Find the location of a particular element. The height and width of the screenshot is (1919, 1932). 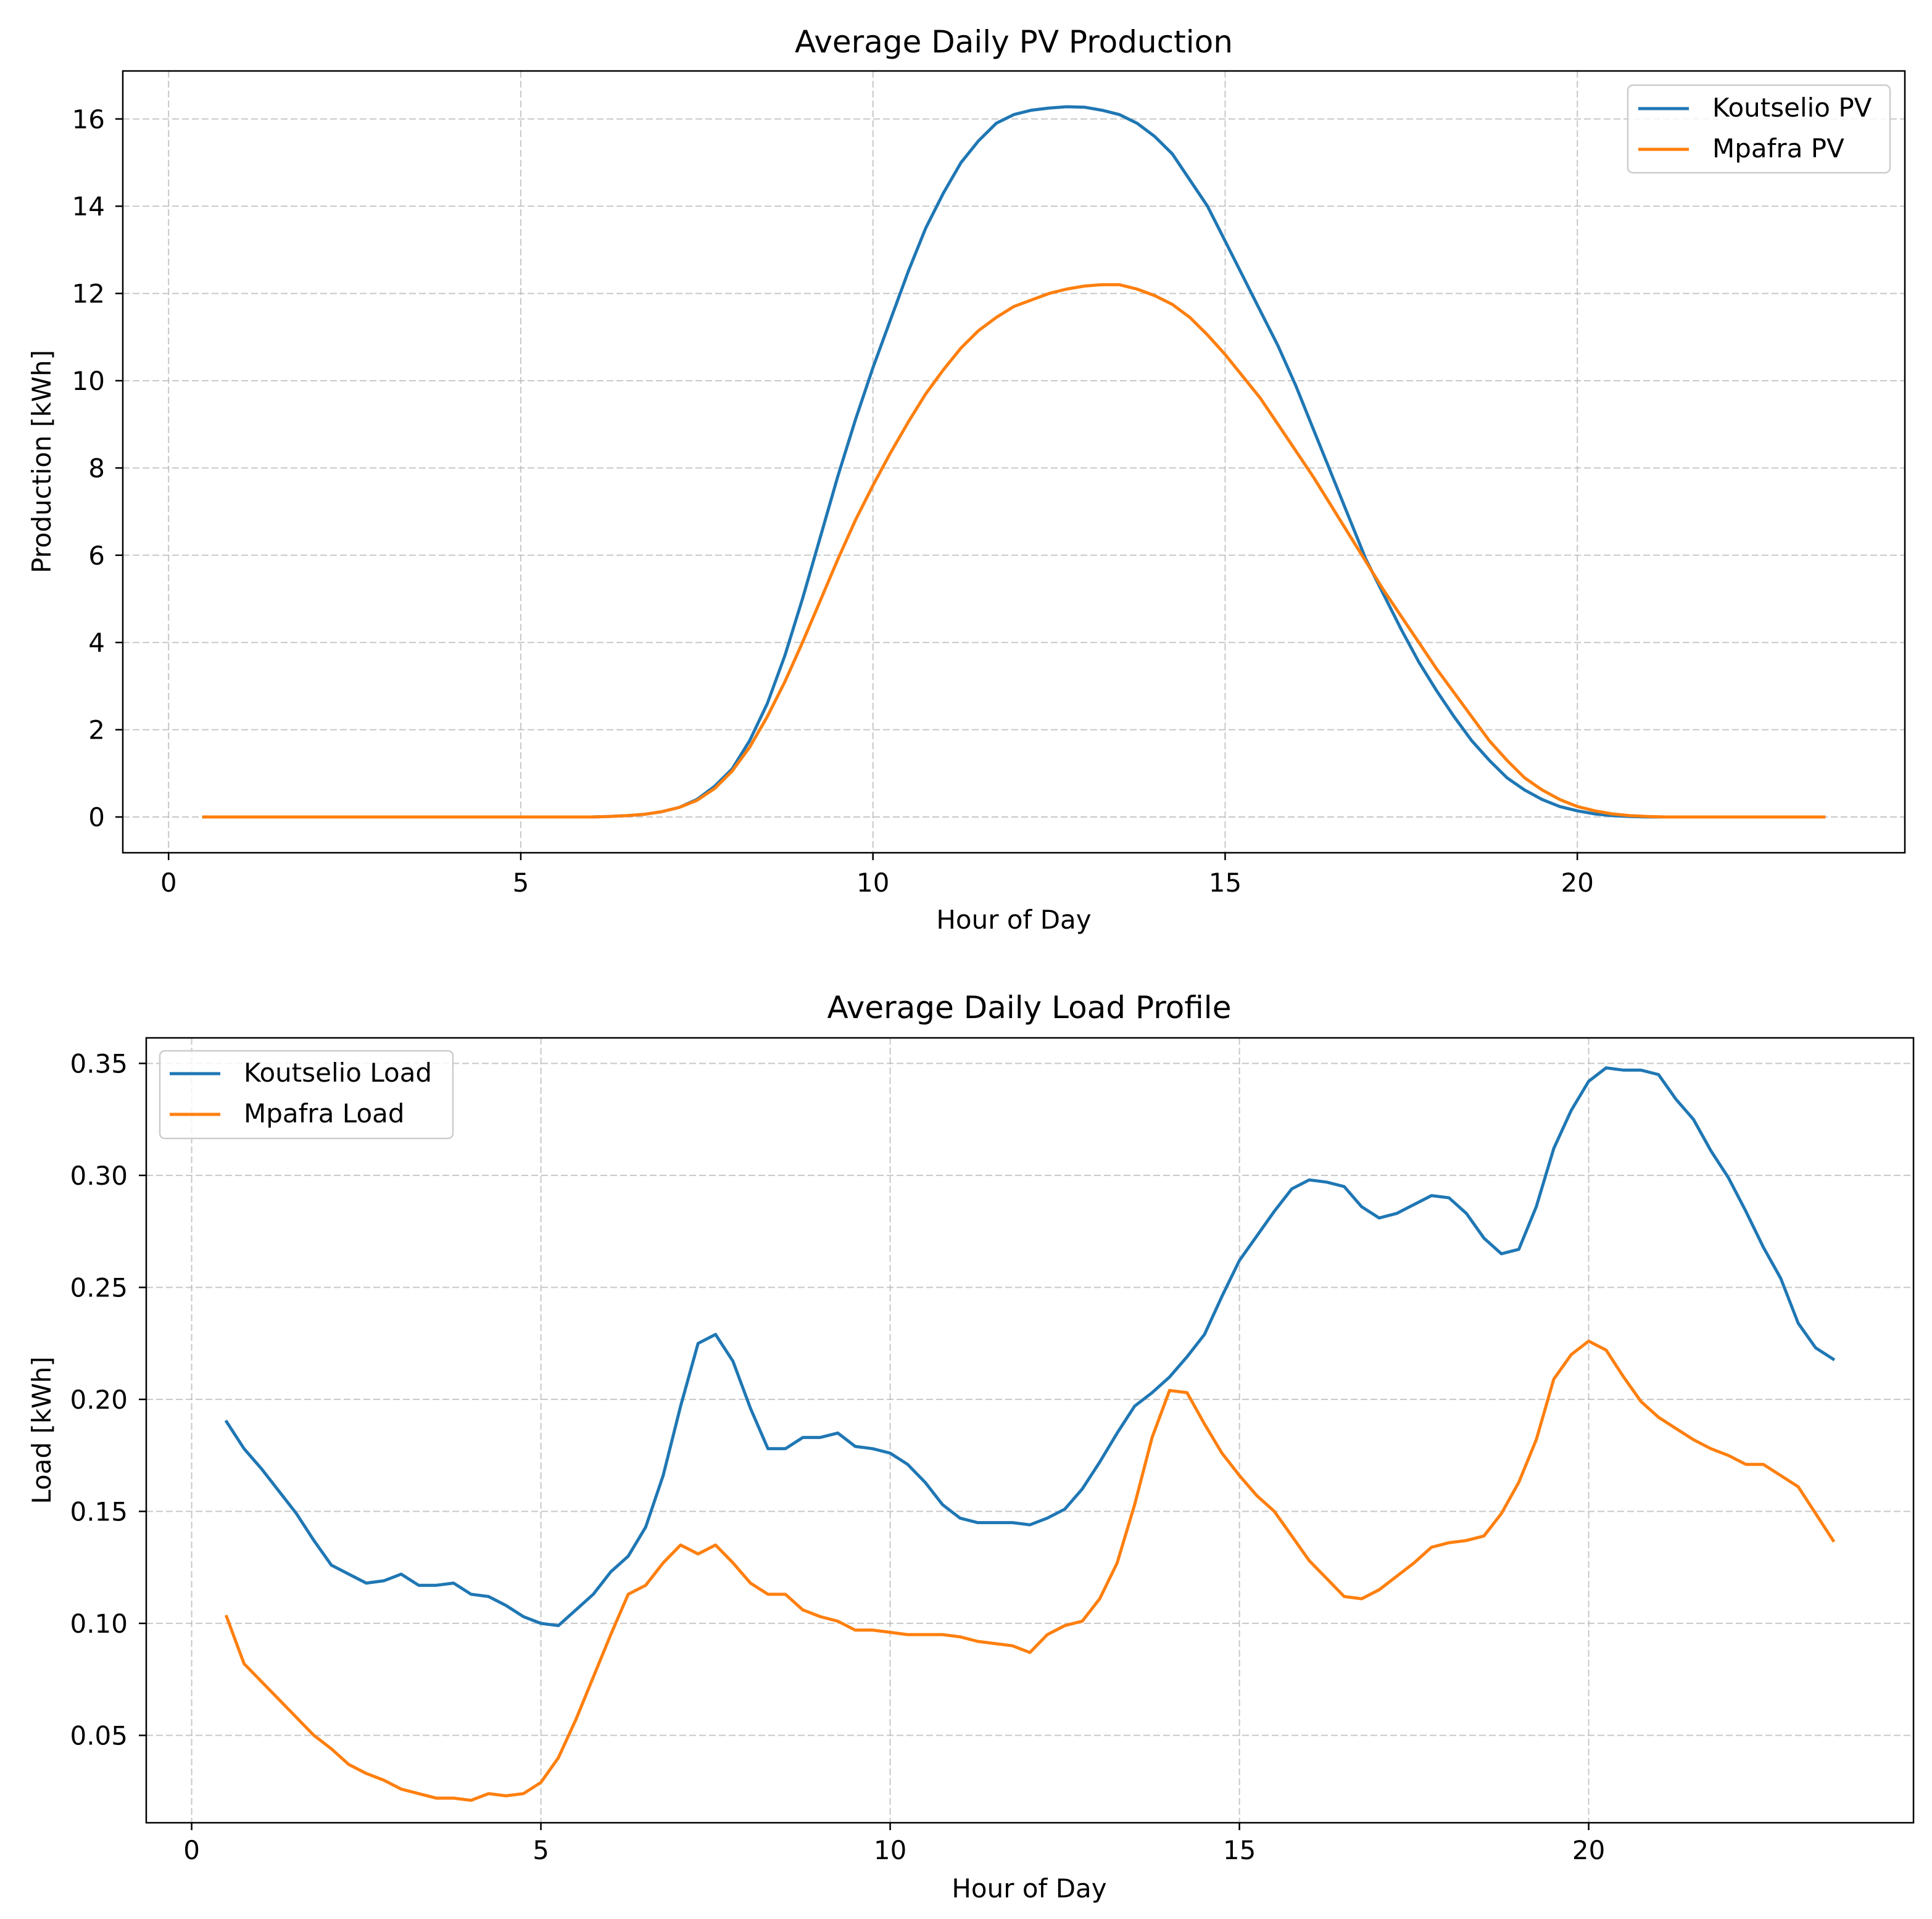

y-tick-label: 0 is located at coordinates (97, 817).